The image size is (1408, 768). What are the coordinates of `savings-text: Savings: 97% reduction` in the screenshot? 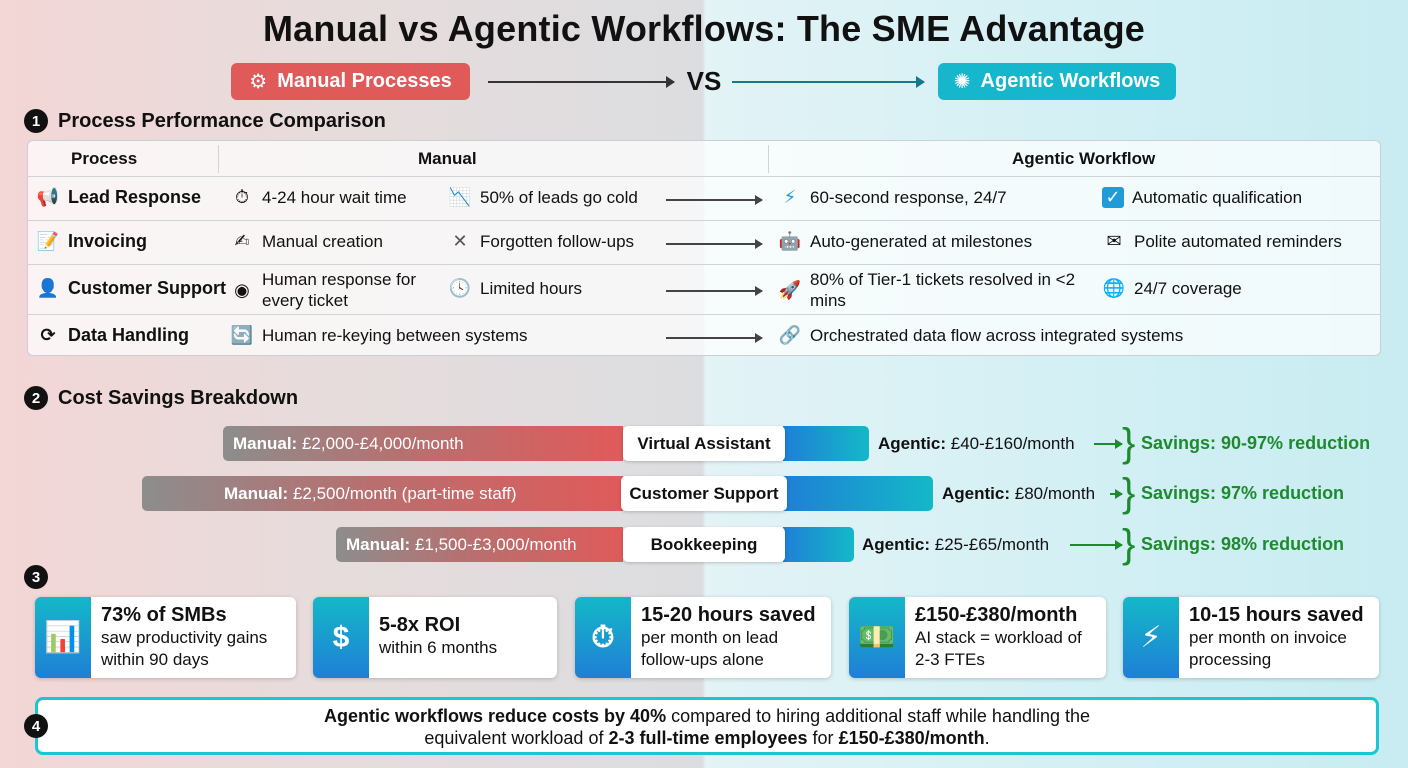 It's located at (1243, 493).